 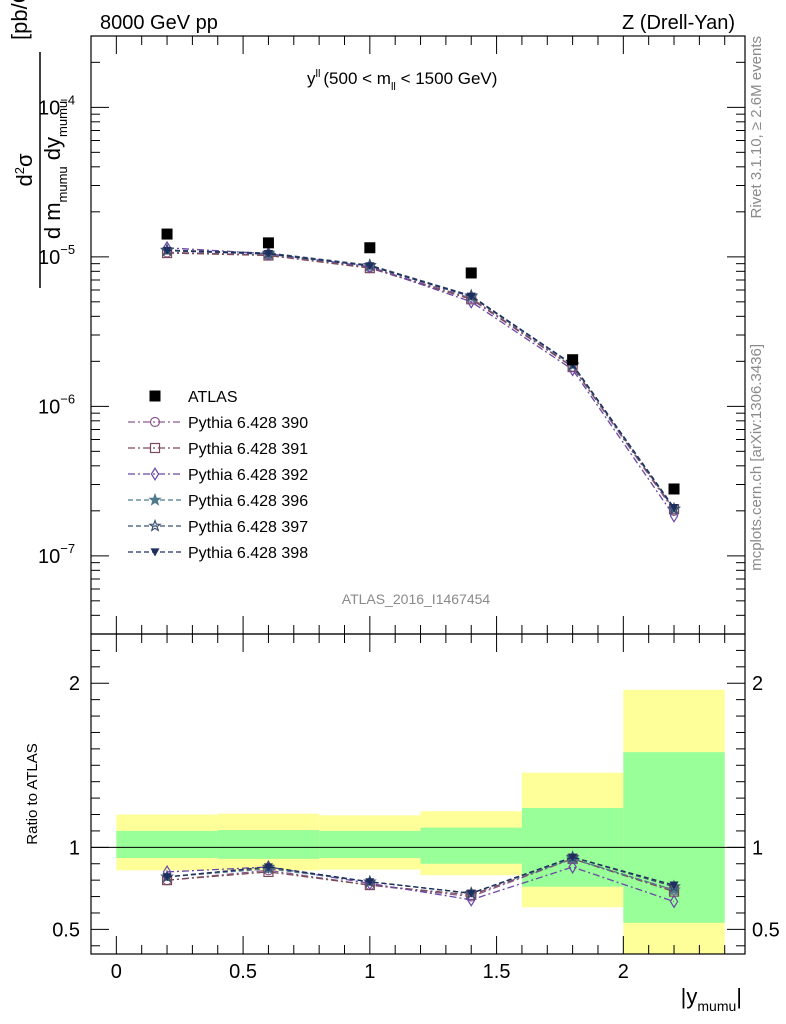 I want to click on legend-entry-4: Pythia 6.428 397, so click(x=218, y=527).